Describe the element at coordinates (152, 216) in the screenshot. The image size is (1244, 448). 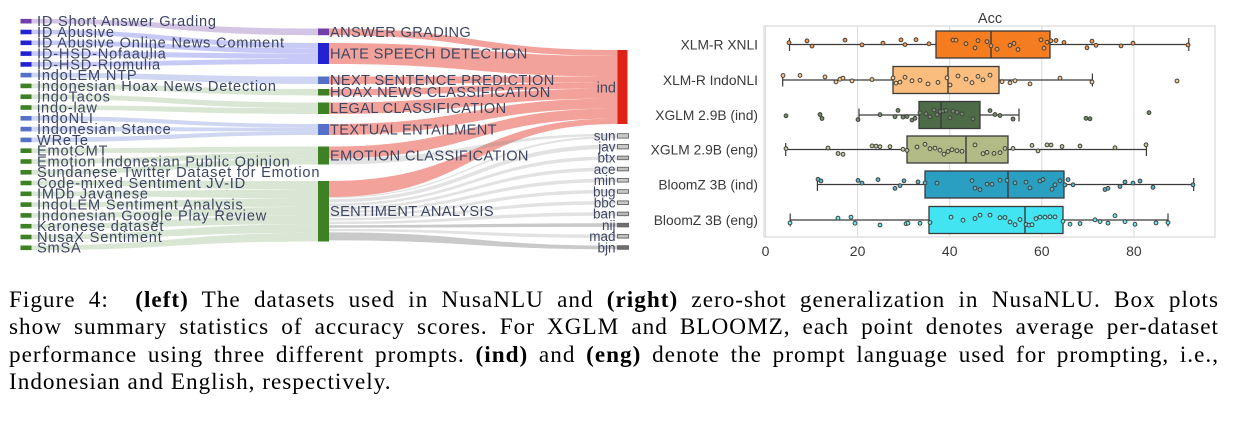
I see `svg-text: Indonesian Google Play Review` at that location.